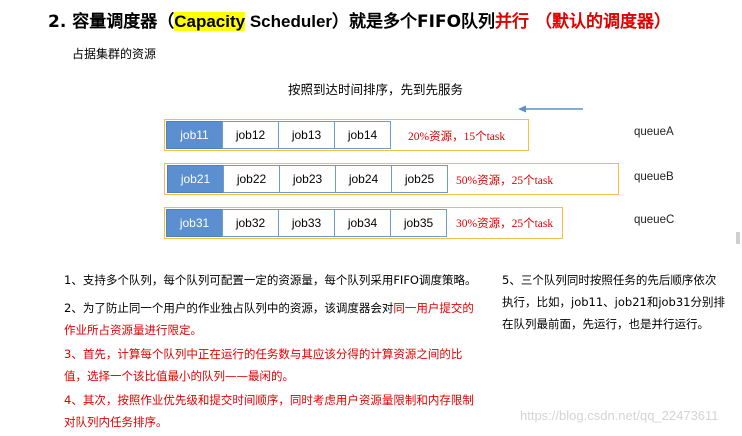 The width and height of the screenshot is (742, 436). Describe the element at coordinates (289, 21) in the screenshot. I see `title-english: Scheduler` at that location.